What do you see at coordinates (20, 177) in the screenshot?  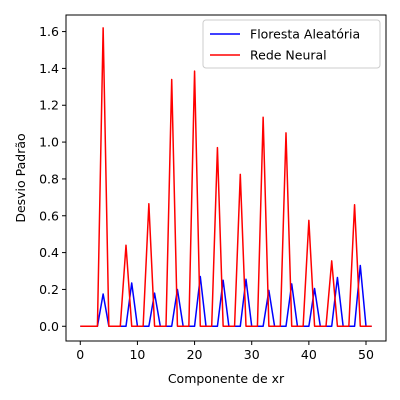 I see `y-axis-label: Desvio Padrão` at bounding box center [20, 177].